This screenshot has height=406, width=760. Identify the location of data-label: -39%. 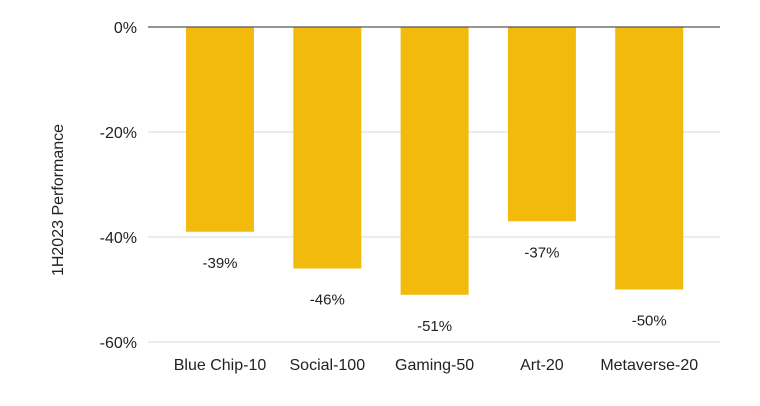
(219, 263).